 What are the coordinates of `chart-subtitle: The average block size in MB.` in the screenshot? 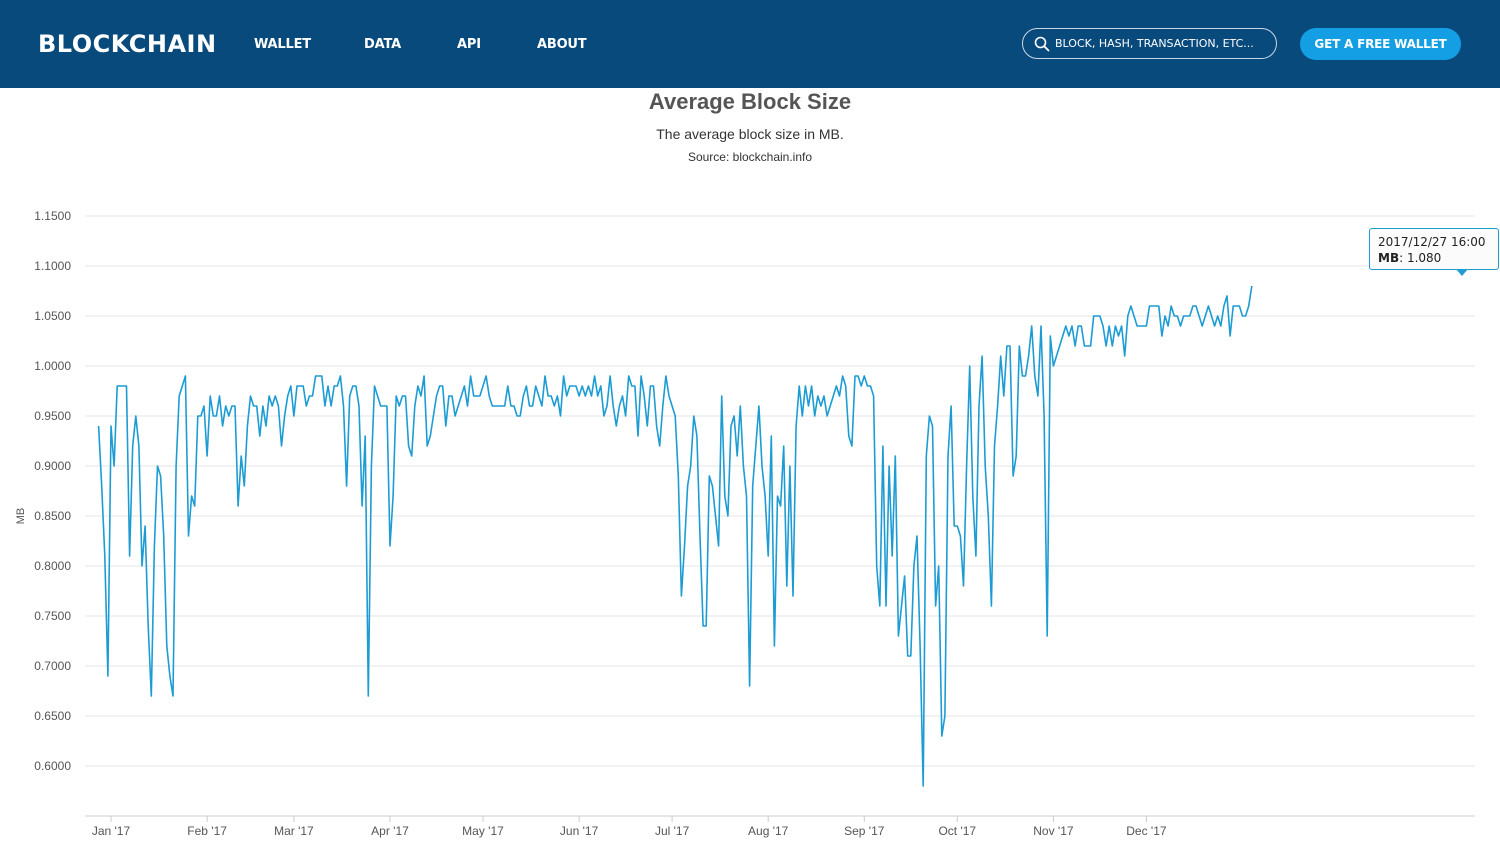 It's located at (750, 134).